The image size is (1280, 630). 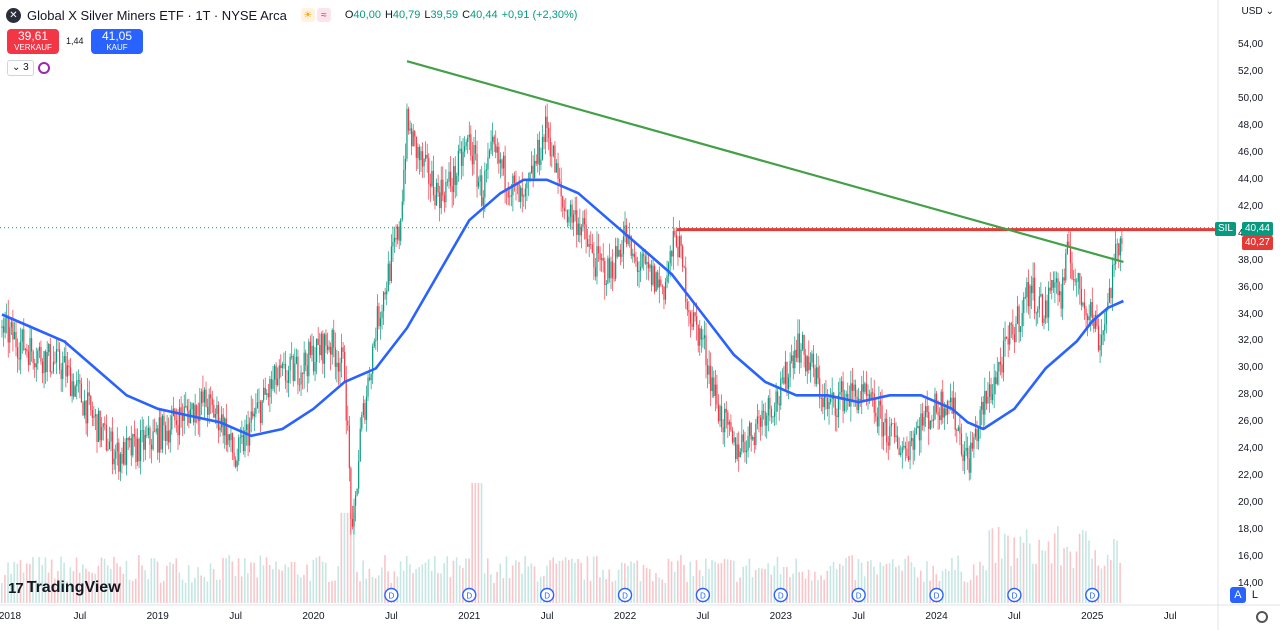 I want to click on log-scale-button: L, so click(x=1254, y=595).